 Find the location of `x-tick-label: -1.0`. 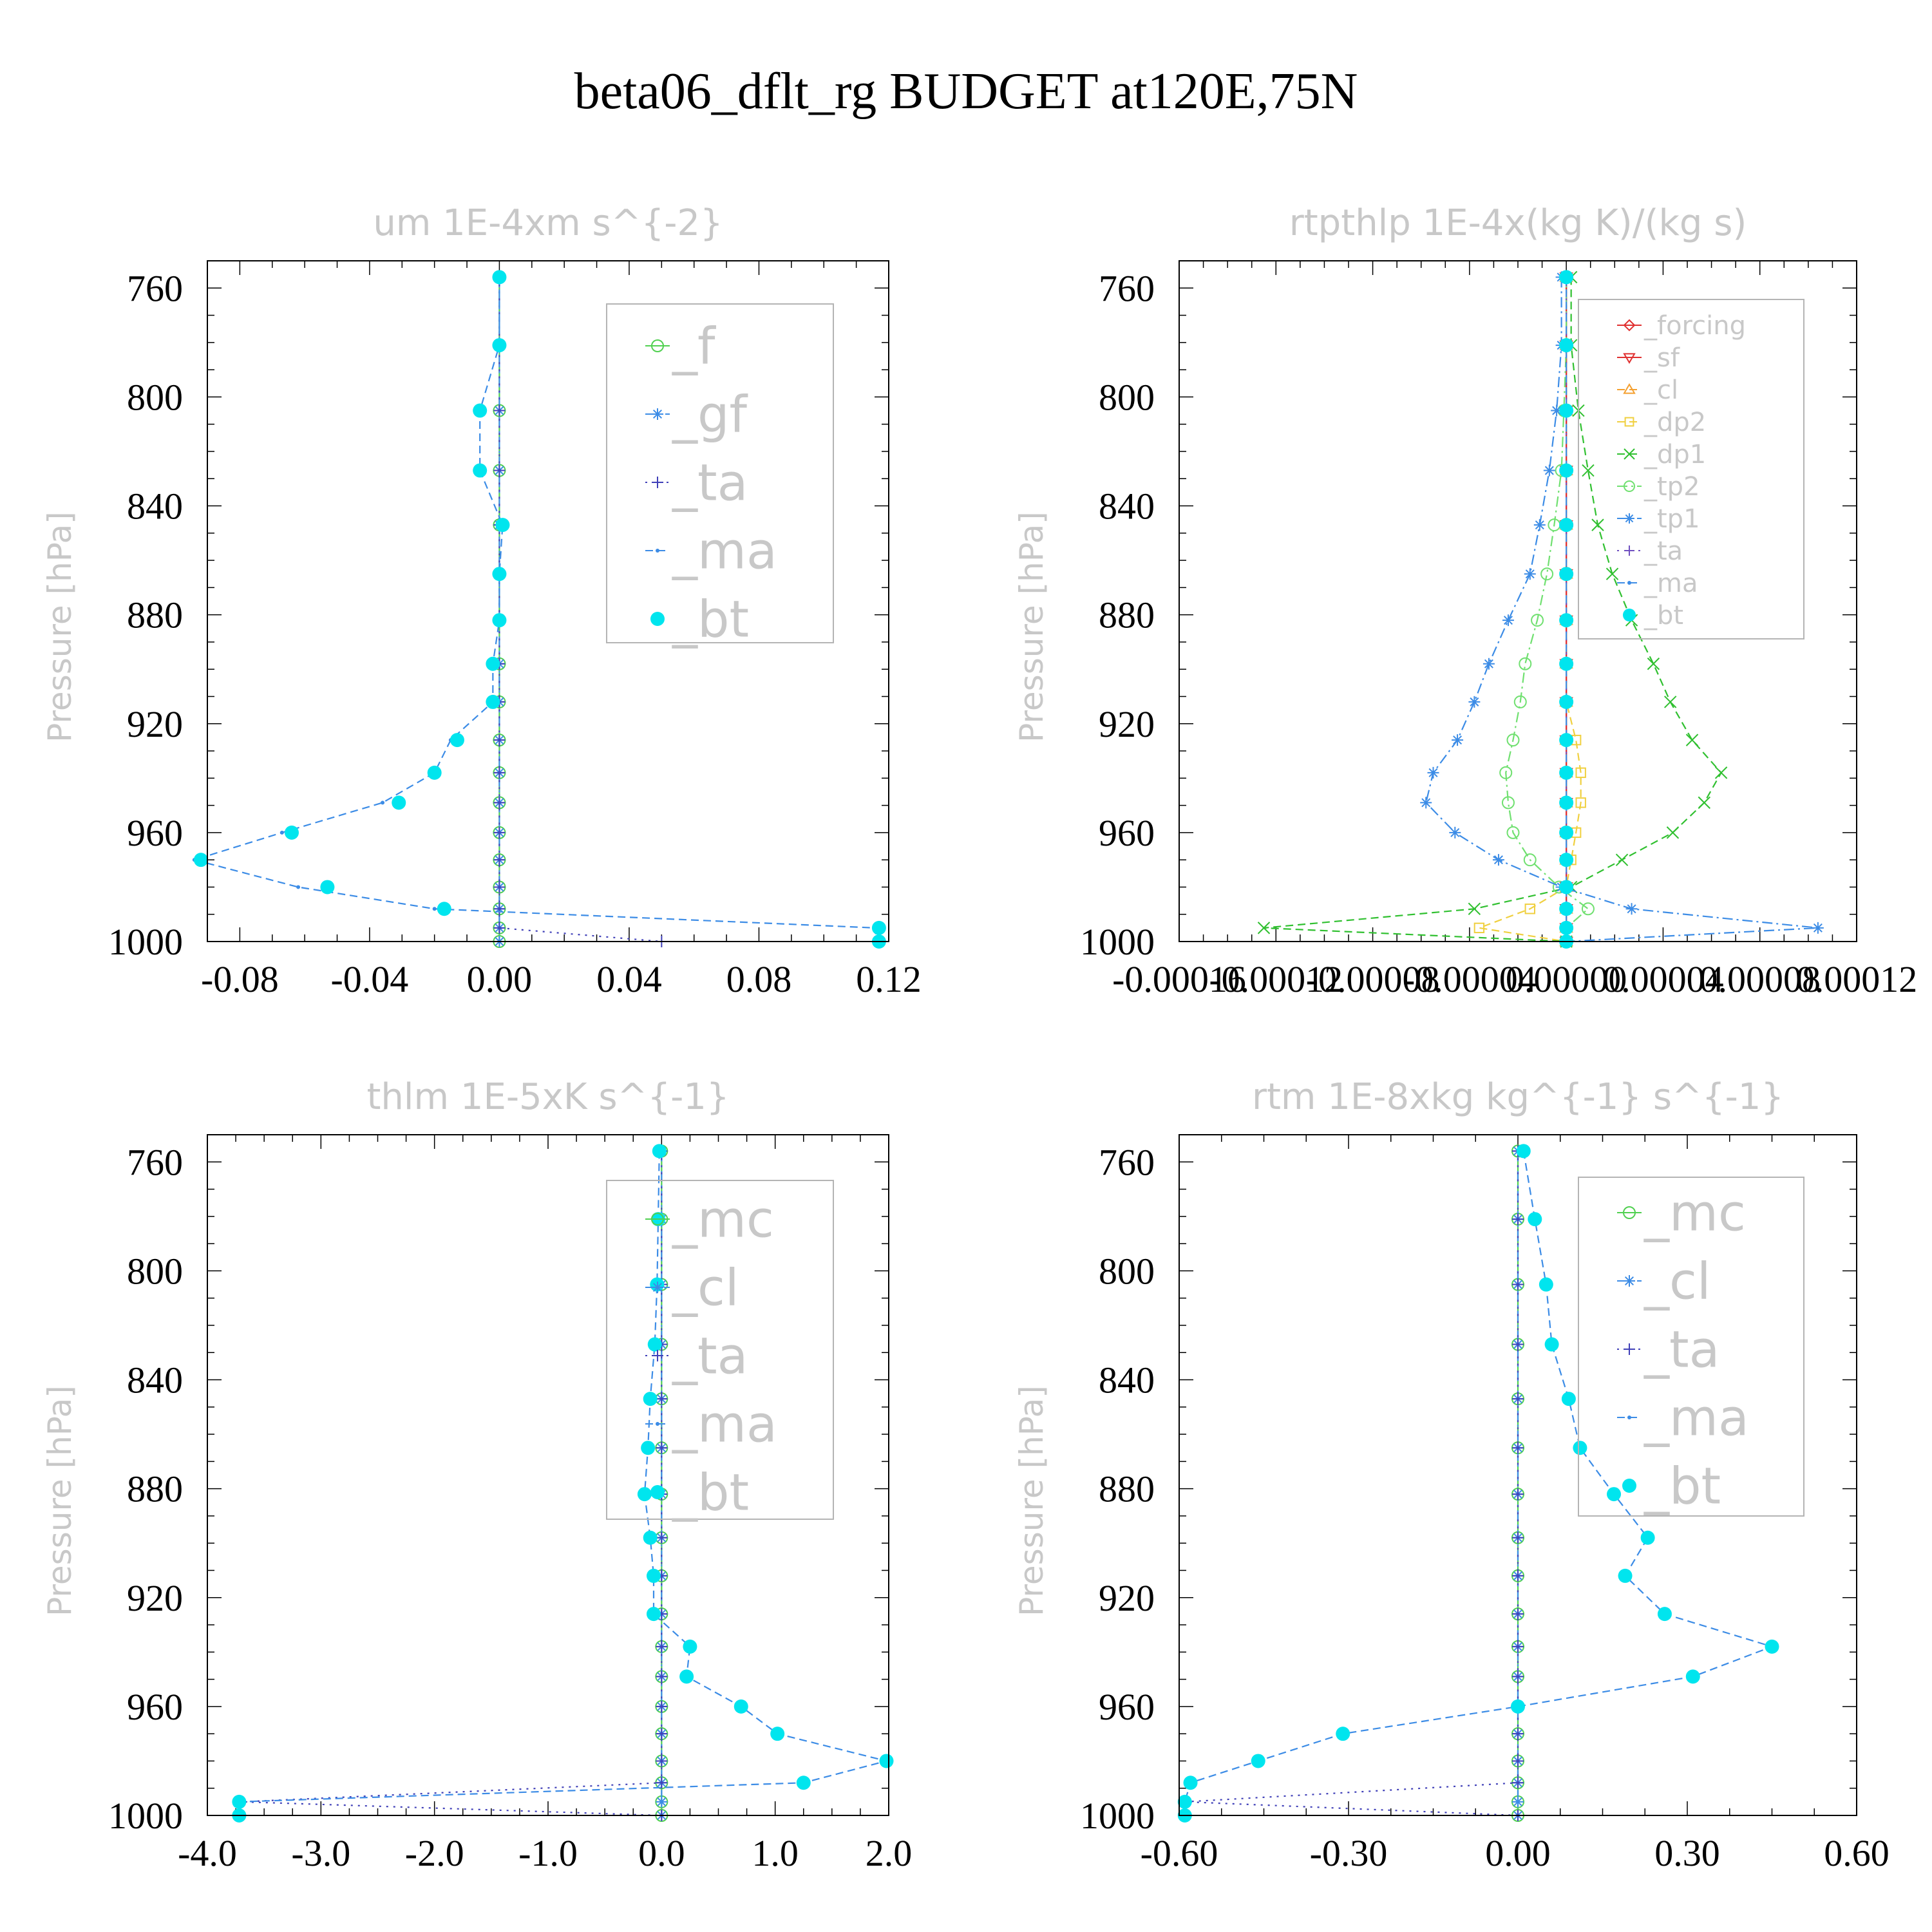

x-tick-label: -1.0 is located at coordinates (548, 1853).